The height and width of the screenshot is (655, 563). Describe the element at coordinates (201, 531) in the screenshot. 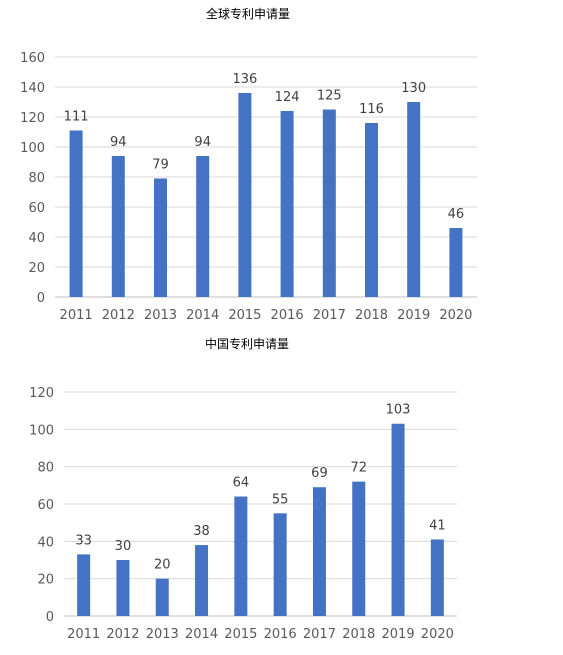

I see `data-label: 38` at that location.